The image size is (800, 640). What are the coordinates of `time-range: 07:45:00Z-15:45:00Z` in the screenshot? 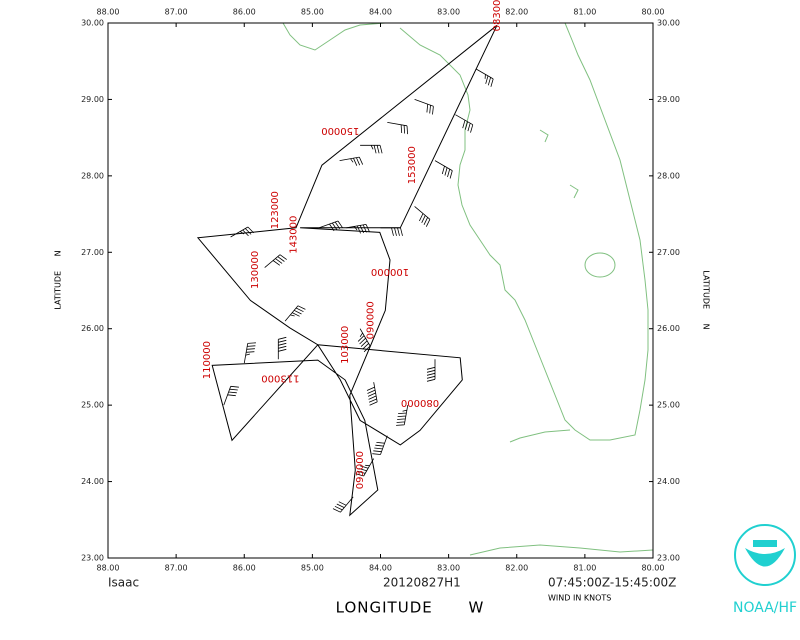 It's located at (612, 583).